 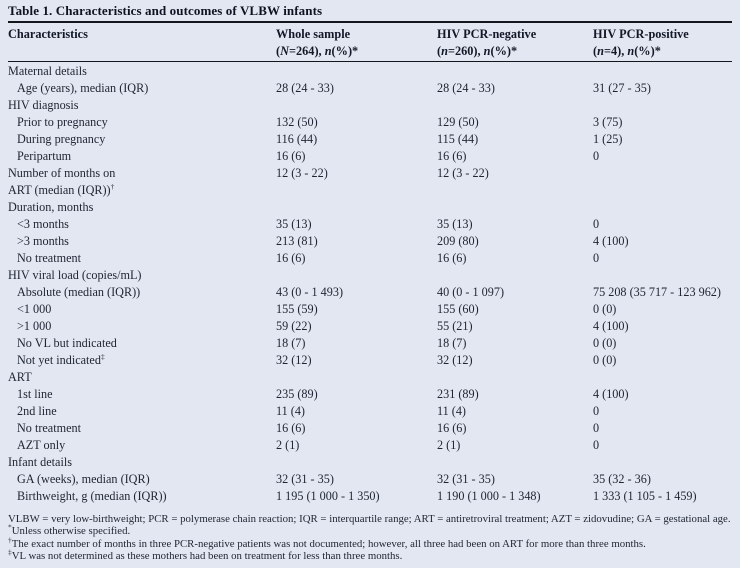 I want to click on cell-whole-sample: 116 (44), so click(x=297, y=139).